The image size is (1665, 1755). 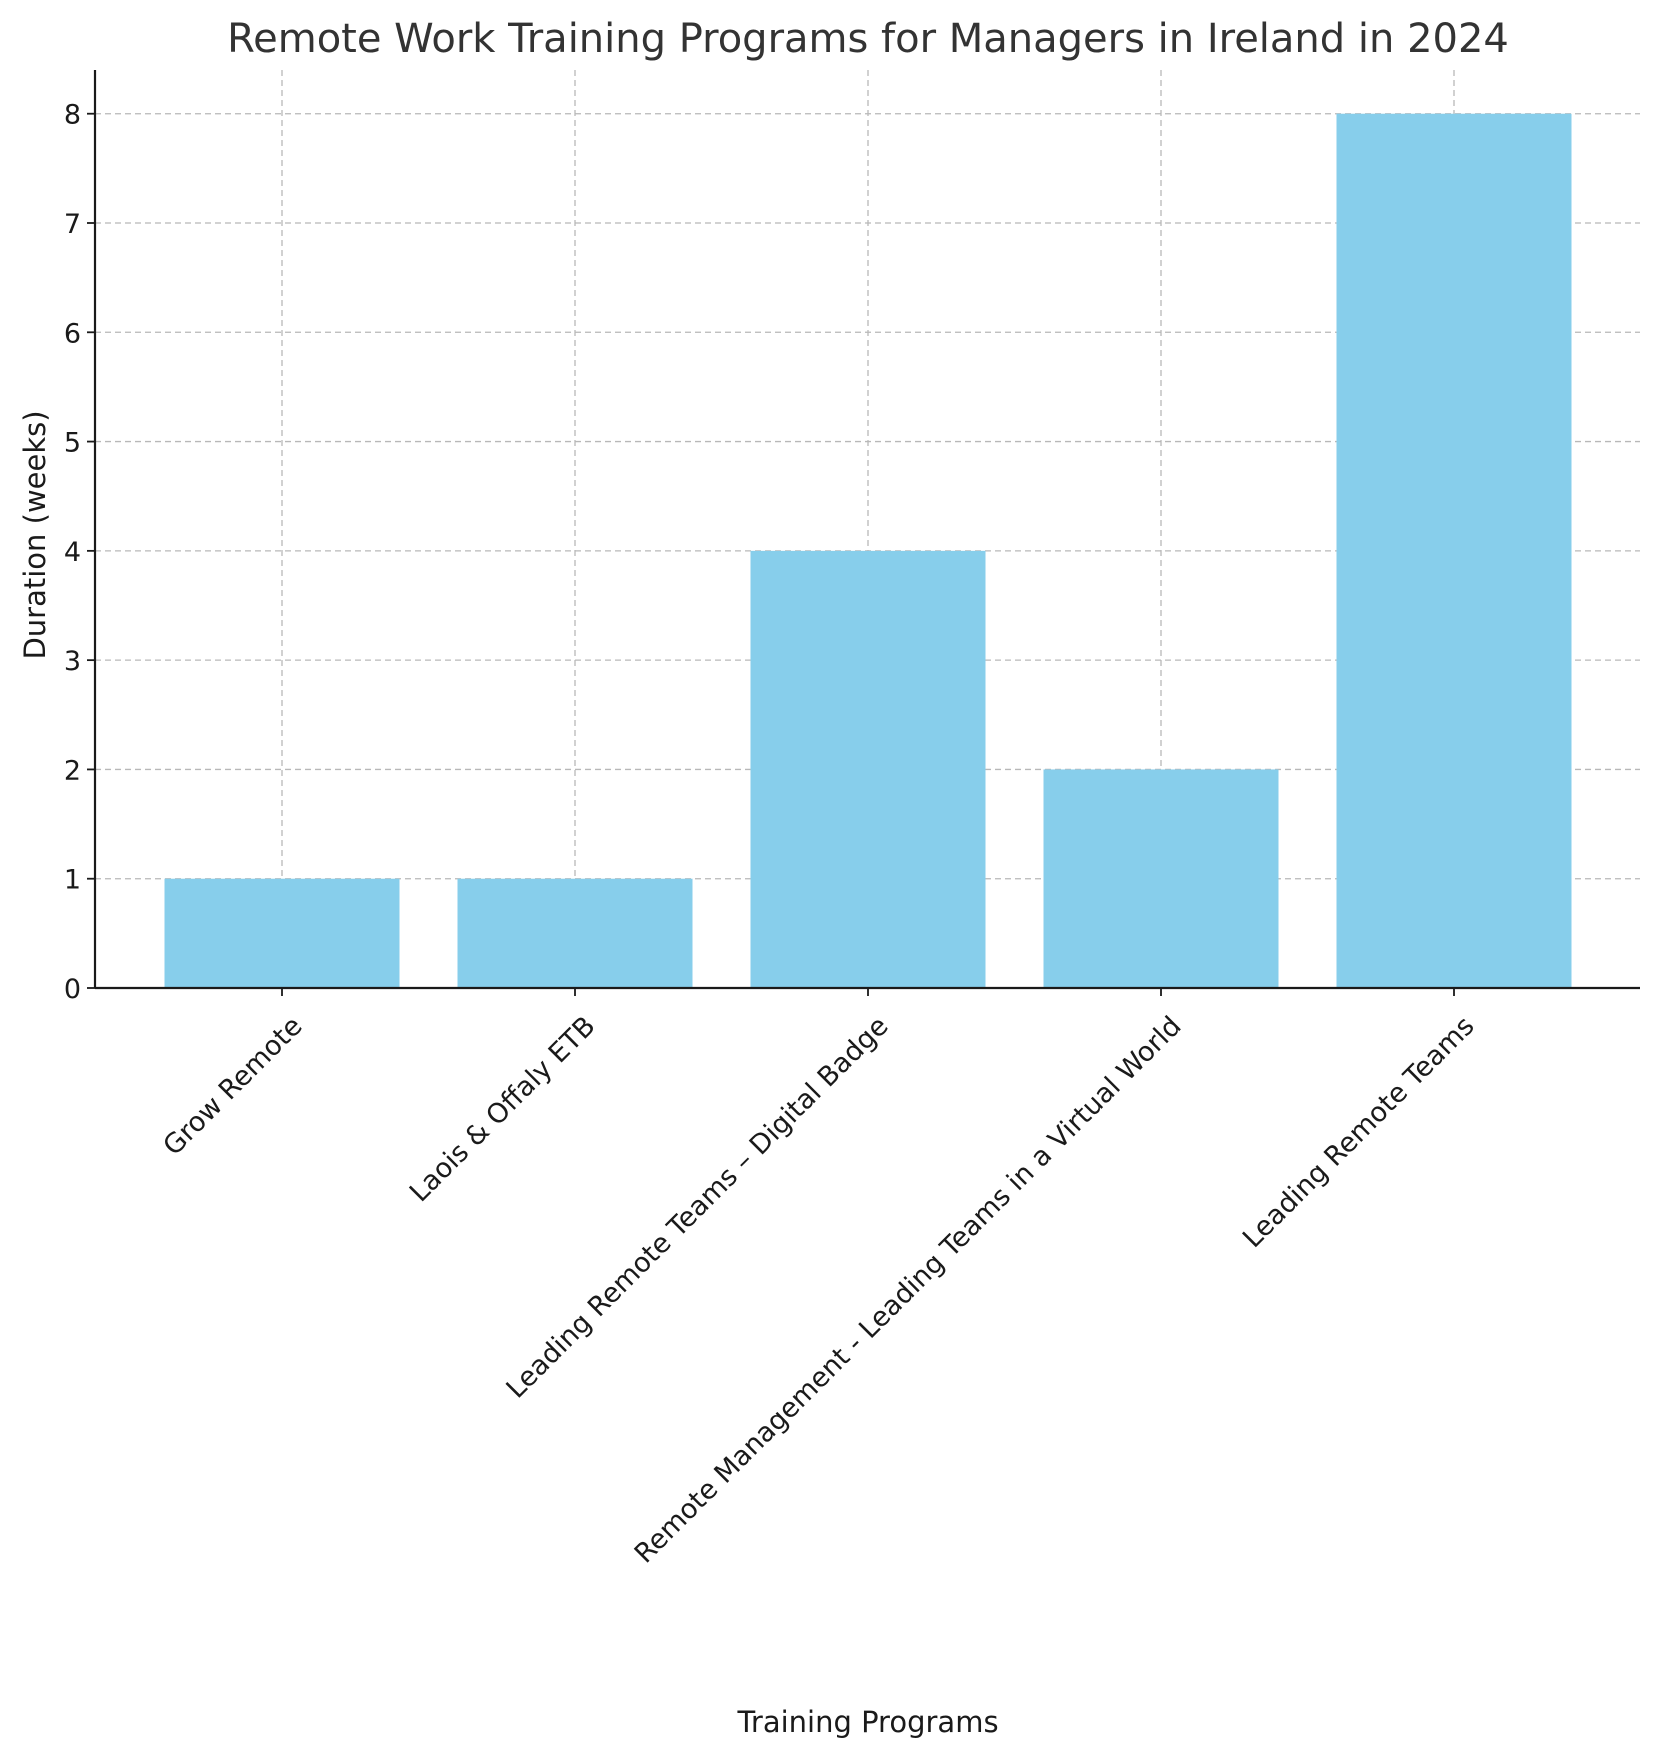 I want to click on x-axis-title: Training Programs, so click(x=867, y=1722).